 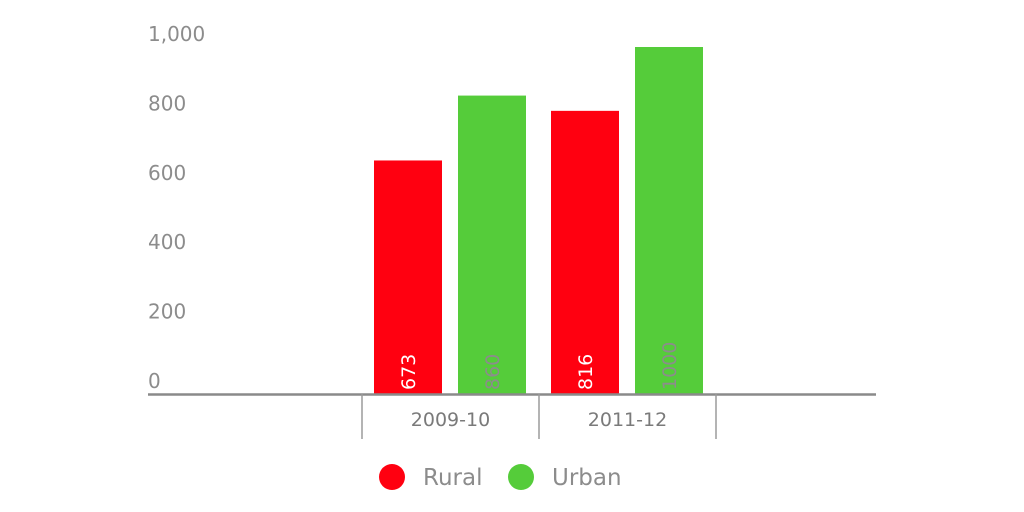 I want to click on y-tick-label: 800, so click(x=167, y=103).